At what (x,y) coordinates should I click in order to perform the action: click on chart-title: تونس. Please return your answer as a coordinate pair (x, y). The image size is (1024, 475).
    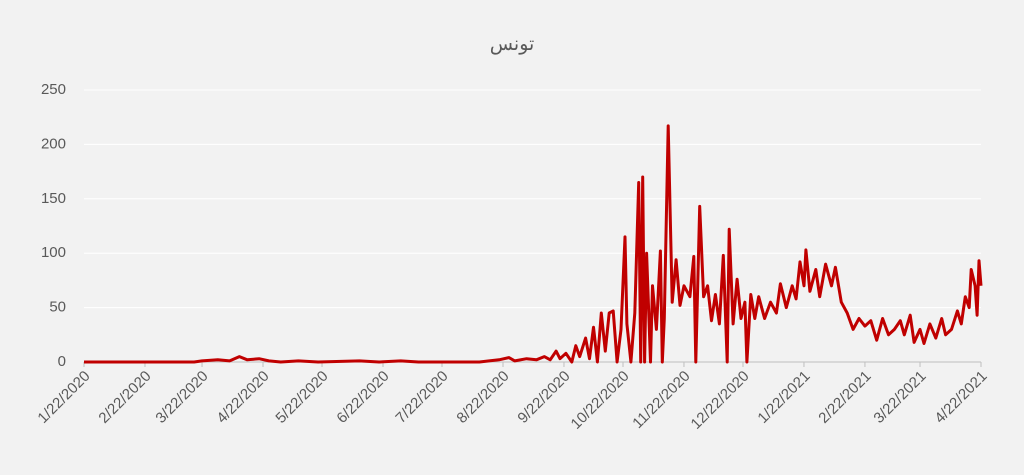
    Looking at the image, I should click on (512, 44).